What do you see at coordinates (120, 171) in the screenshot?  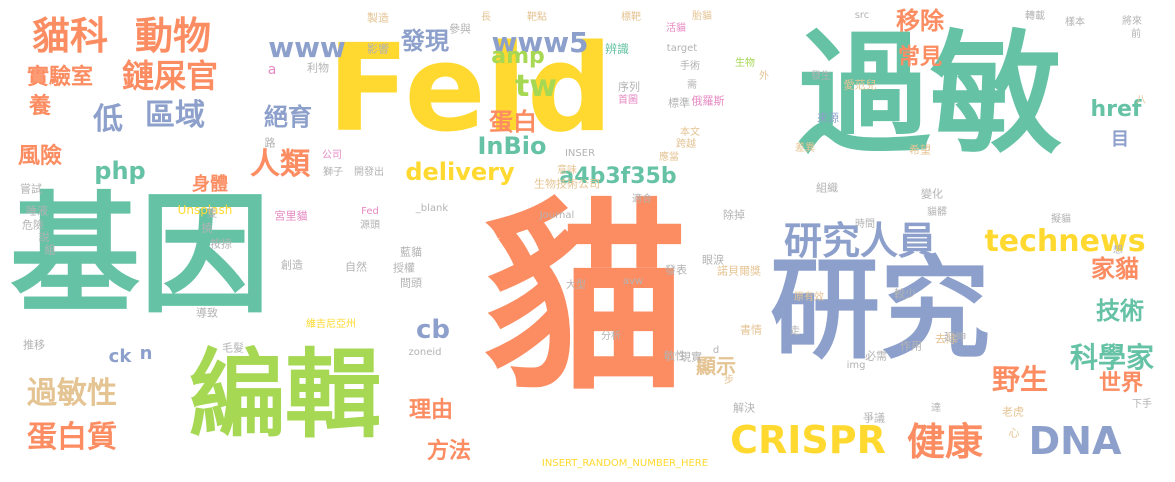 I see `cloud-word: php` at bounding box center [120, 171].